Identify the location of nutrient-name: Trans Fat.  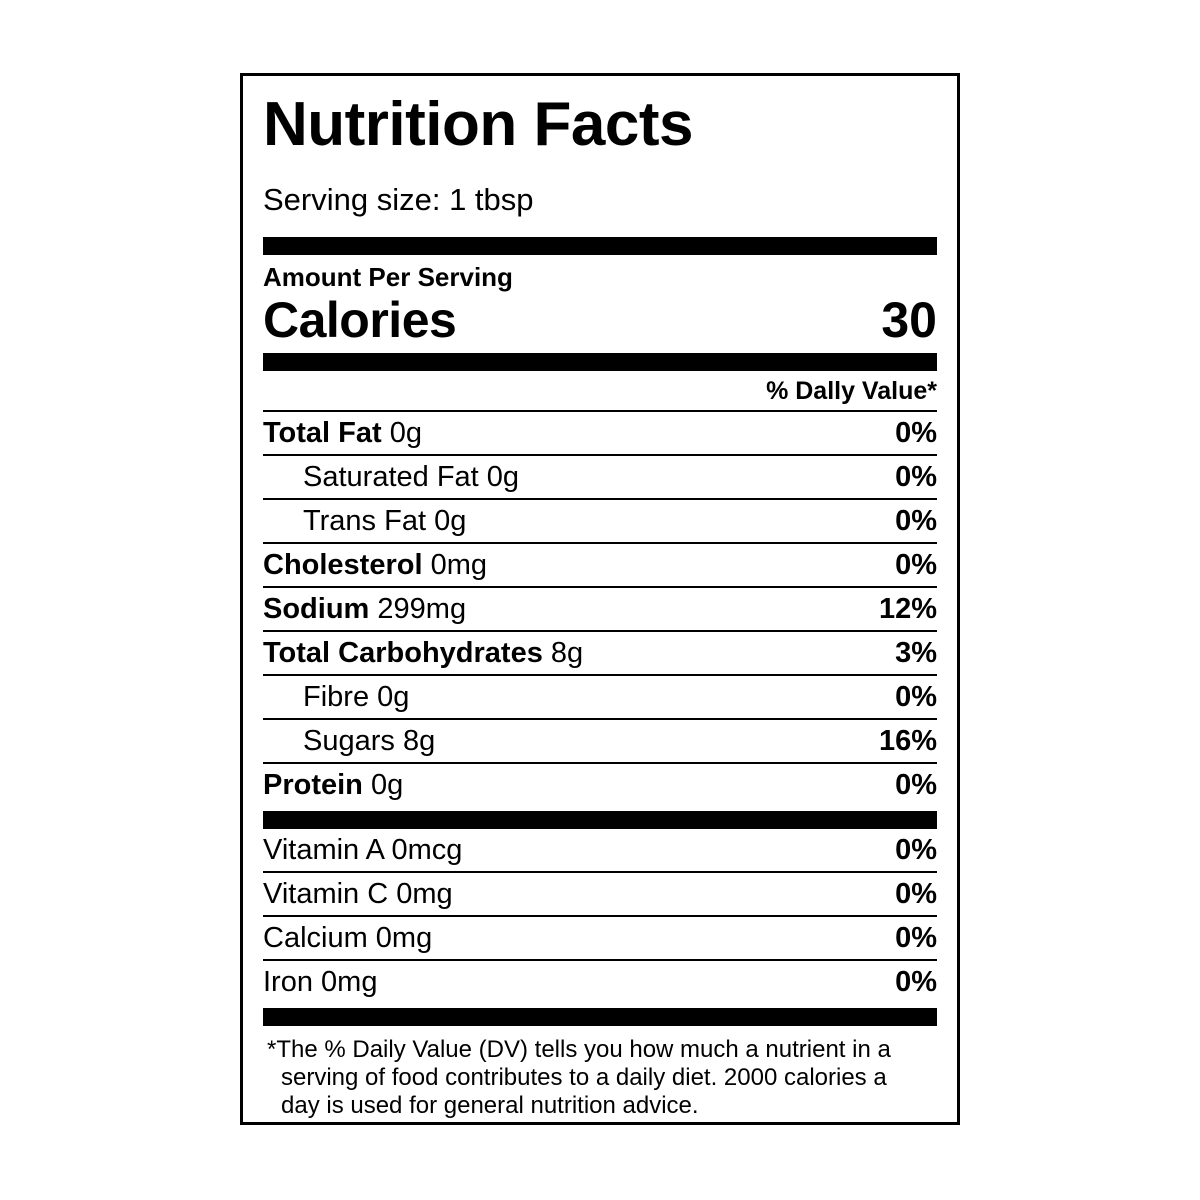
(365, 520).